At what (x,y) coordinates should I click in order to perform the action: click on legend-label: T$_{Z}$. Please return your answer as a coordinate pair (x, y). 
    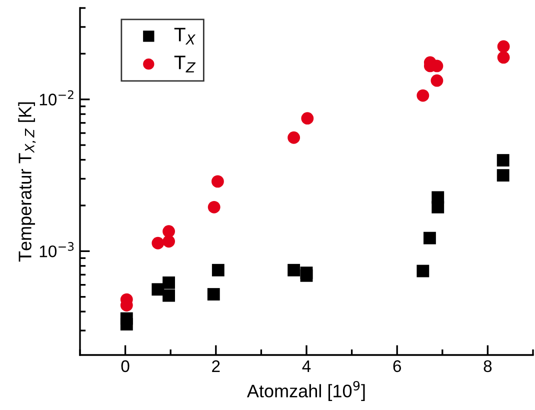
    Looking at the image, I should click on (185, 64).